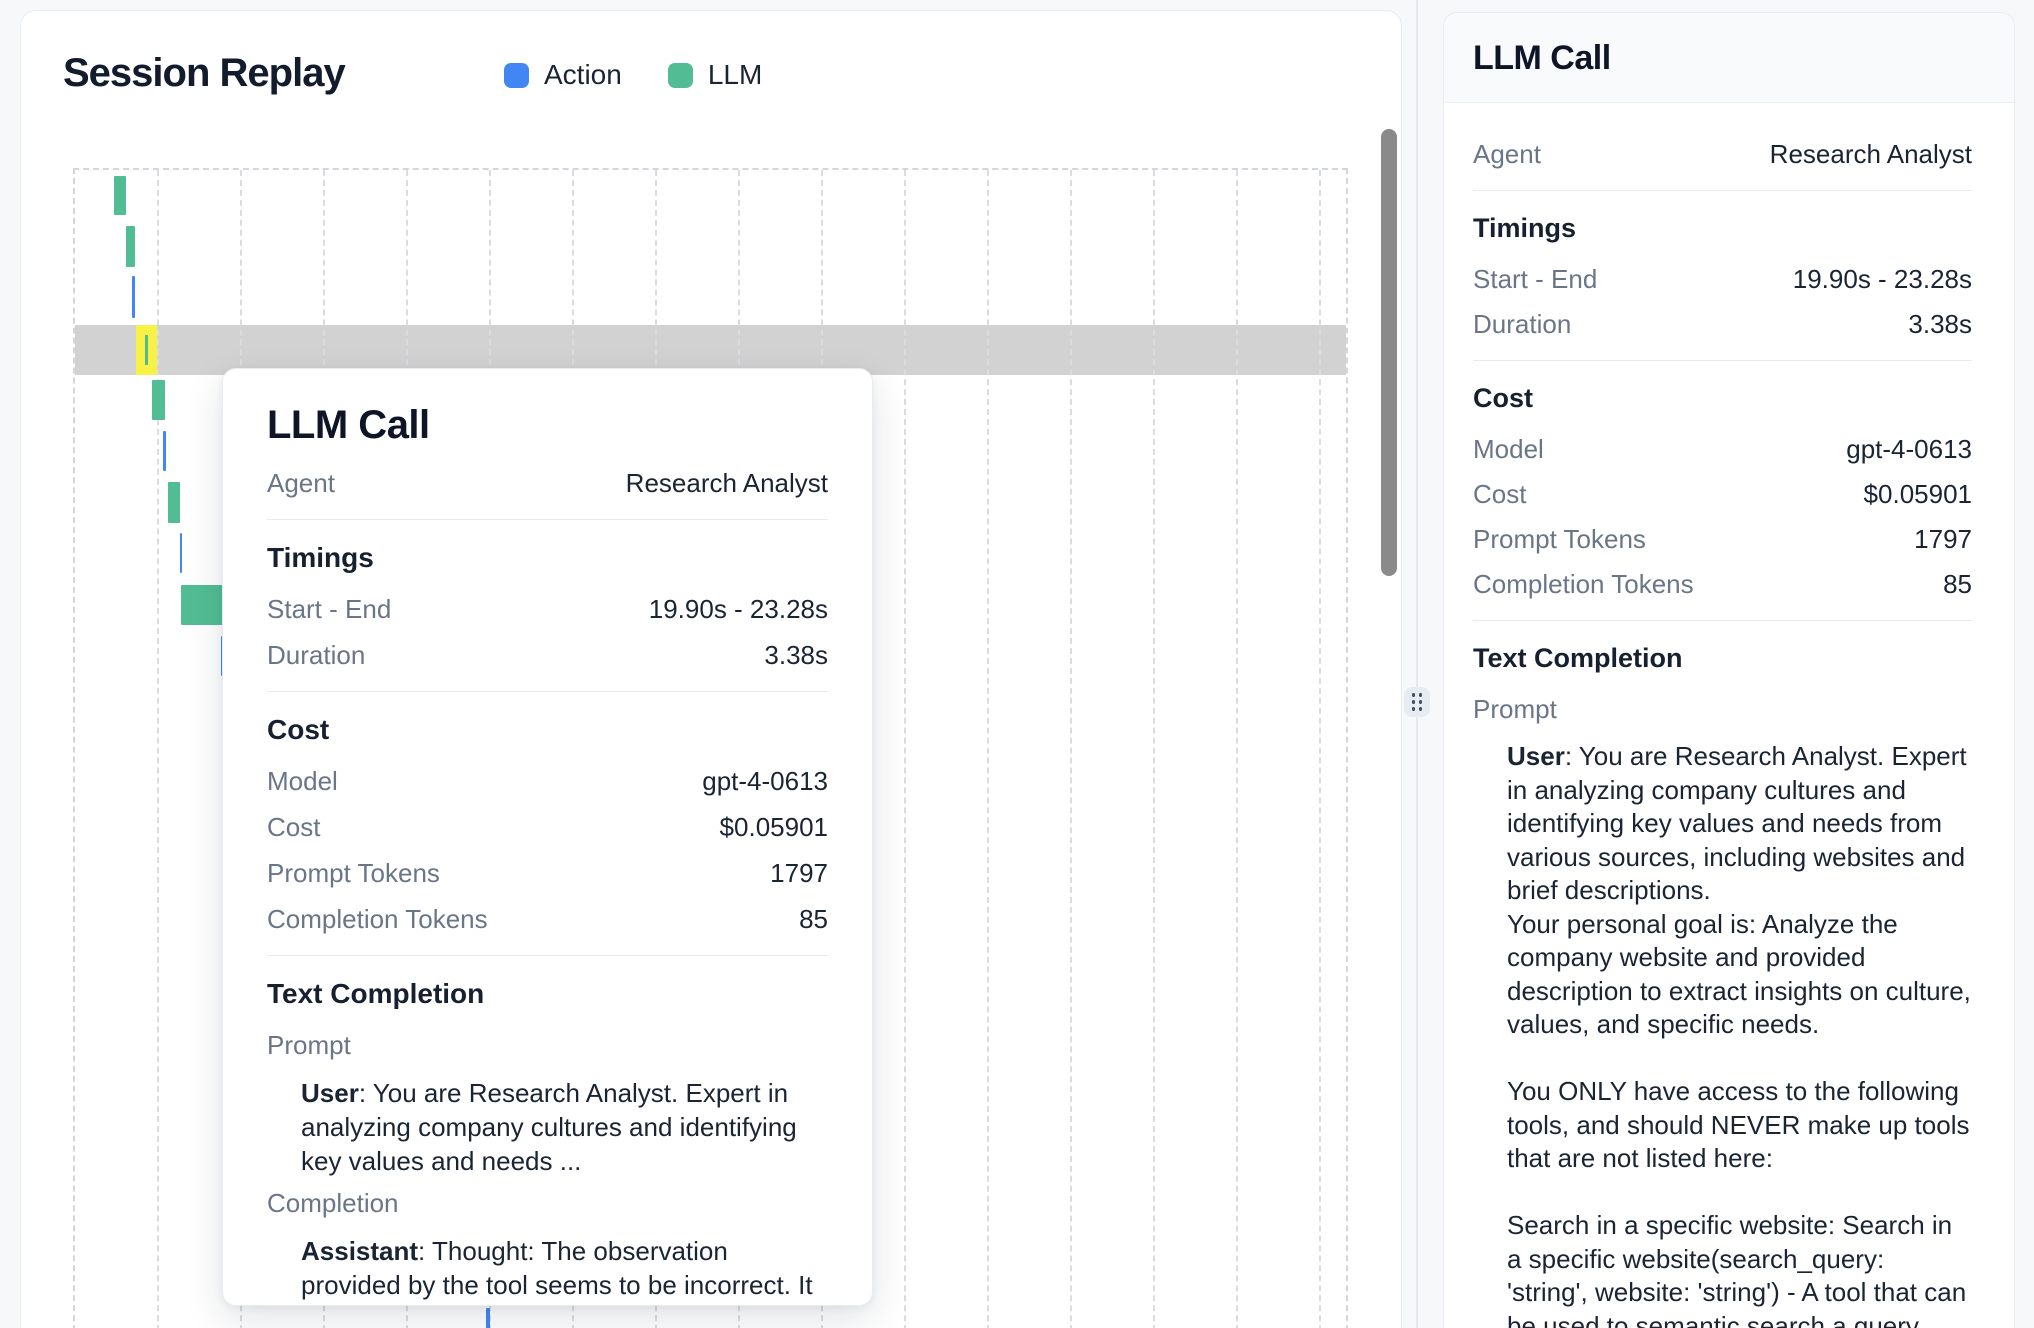 The height and width of the screenshot is (1328, 2034). What do you see at coordinates (735, 74) in the screenshot?
I see `legend-label: LLM` at bounding box center [735, 74].